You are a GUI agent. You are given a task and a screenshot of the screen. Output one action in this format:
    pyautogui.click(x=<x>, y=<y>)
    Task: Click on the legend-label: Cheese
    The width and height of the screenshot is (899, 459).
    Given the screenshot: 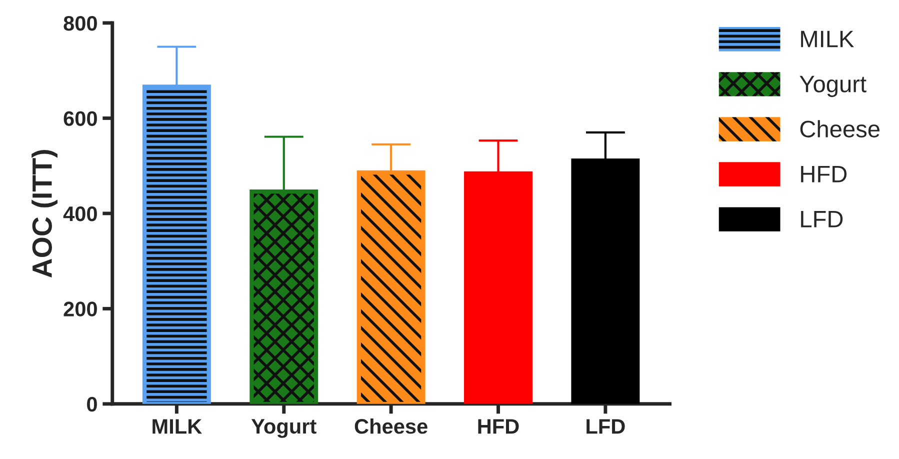 What is the action you would take?
    pyautogui.click(x=840, y=129)
    